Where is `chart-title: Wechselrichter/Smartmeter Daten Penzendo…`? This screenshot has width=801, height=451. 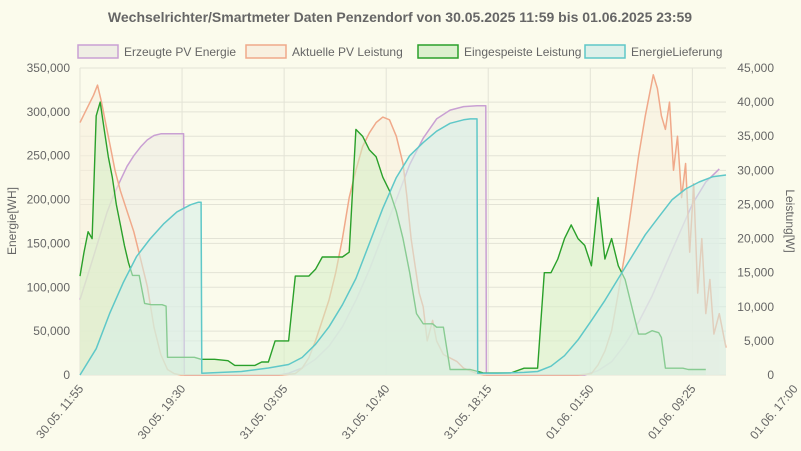
chart-title: Wechselrichter/Smartmeter Daten Penzendo… is located at coordinates (400, 17).